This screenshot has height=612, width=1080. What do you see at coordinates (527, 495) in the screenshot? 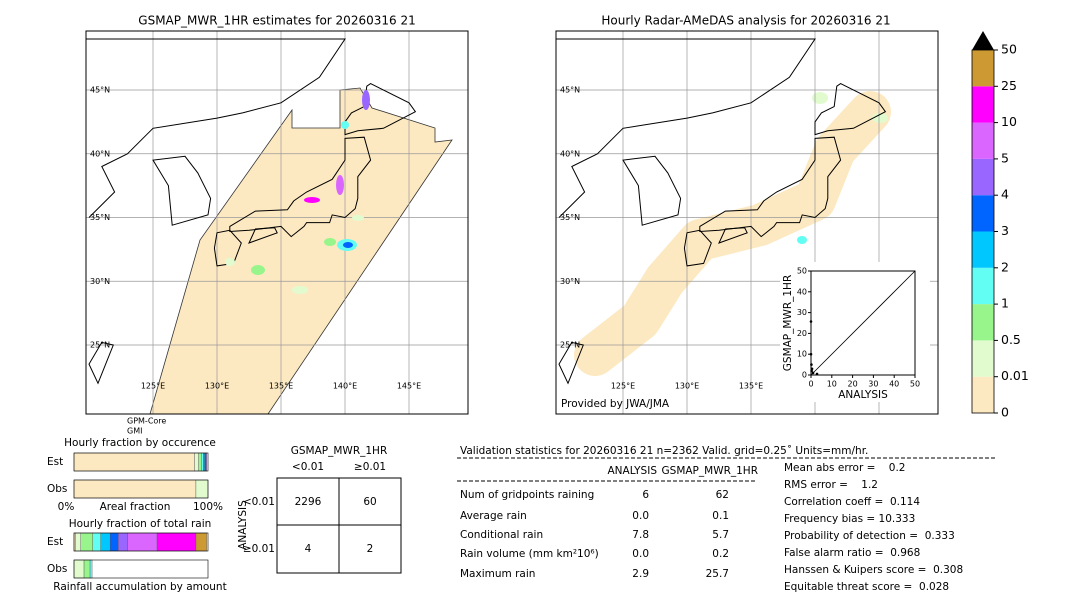
I see `row-label: Num of gridpoints raining` at bounding box center [527, 495].